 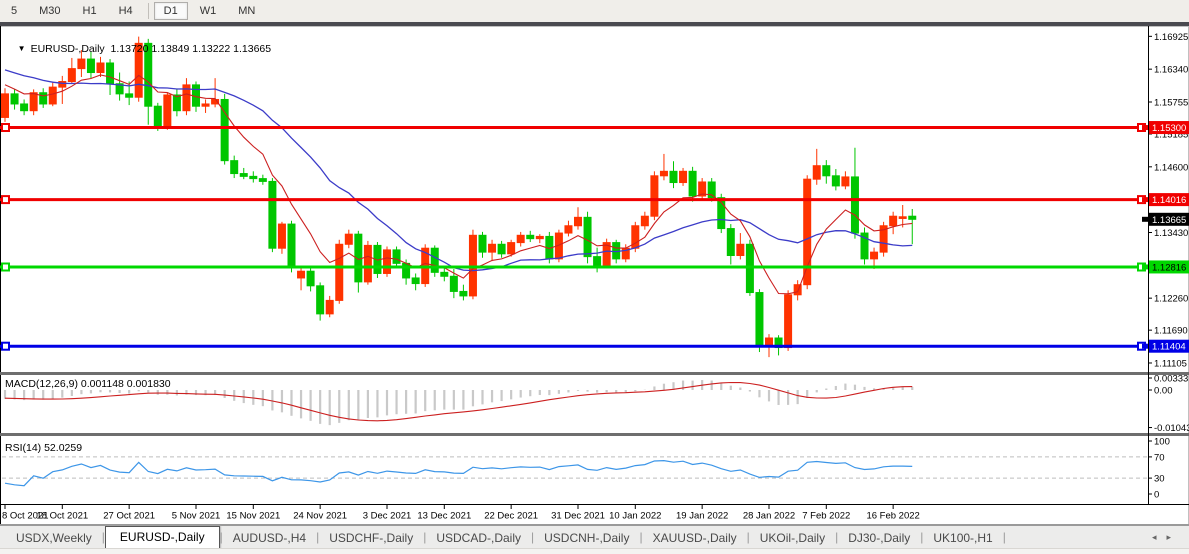 I want to click on price-axis-label: 1.14600, so click(x=1171, y=167).